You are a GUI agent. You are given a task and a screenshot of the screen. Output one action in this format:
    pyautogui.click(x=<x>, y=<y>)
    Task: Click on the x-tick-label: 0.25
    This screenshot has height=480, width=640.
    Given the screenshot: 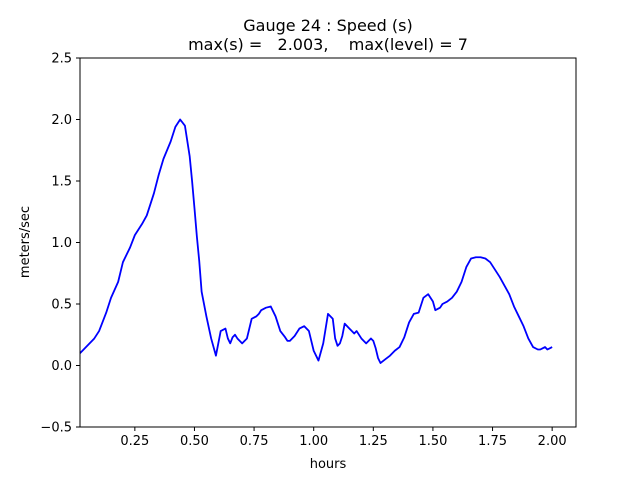 What is the action you would take?
    pyautogui.click(x=134, y=441)
    